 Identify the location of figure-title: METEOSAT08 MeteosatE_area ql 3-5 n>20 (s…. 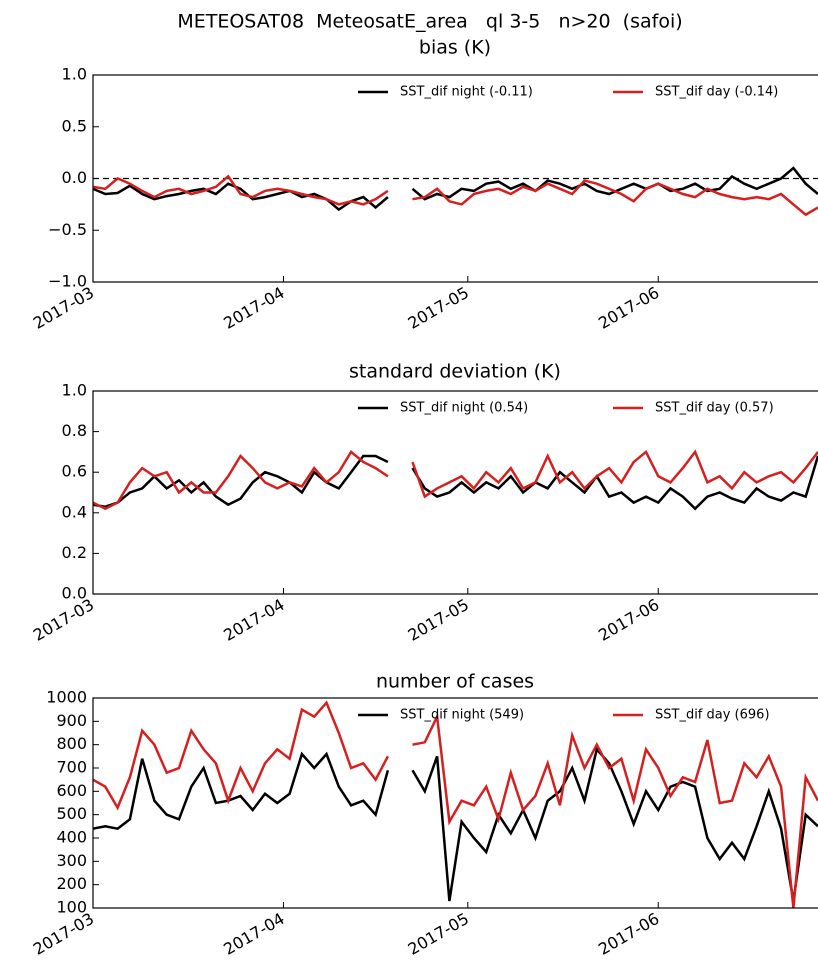
(429, 22).